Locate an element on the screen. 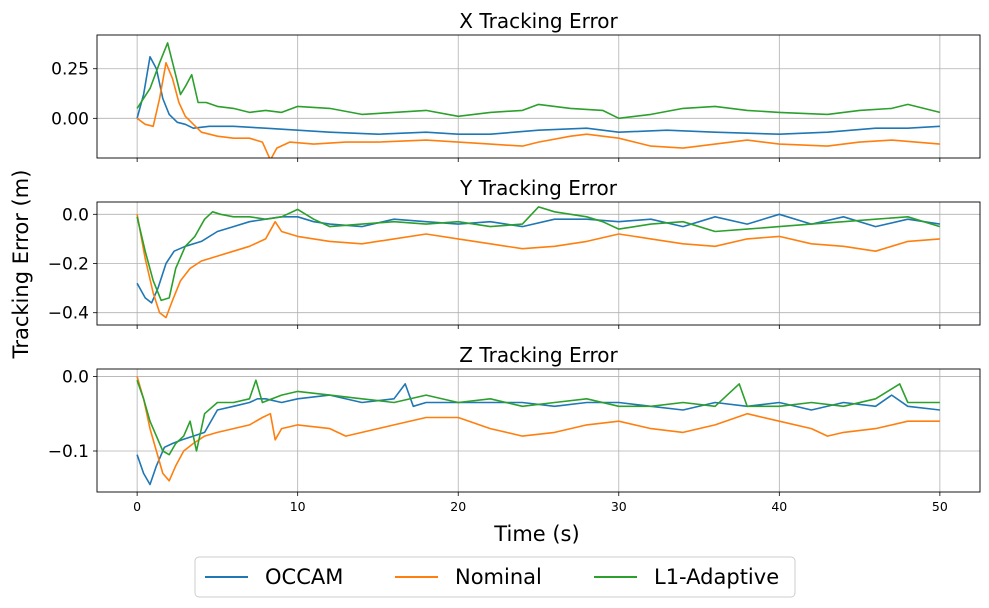  y-tick-label: −0.4 is located at coordinates (68, 314).